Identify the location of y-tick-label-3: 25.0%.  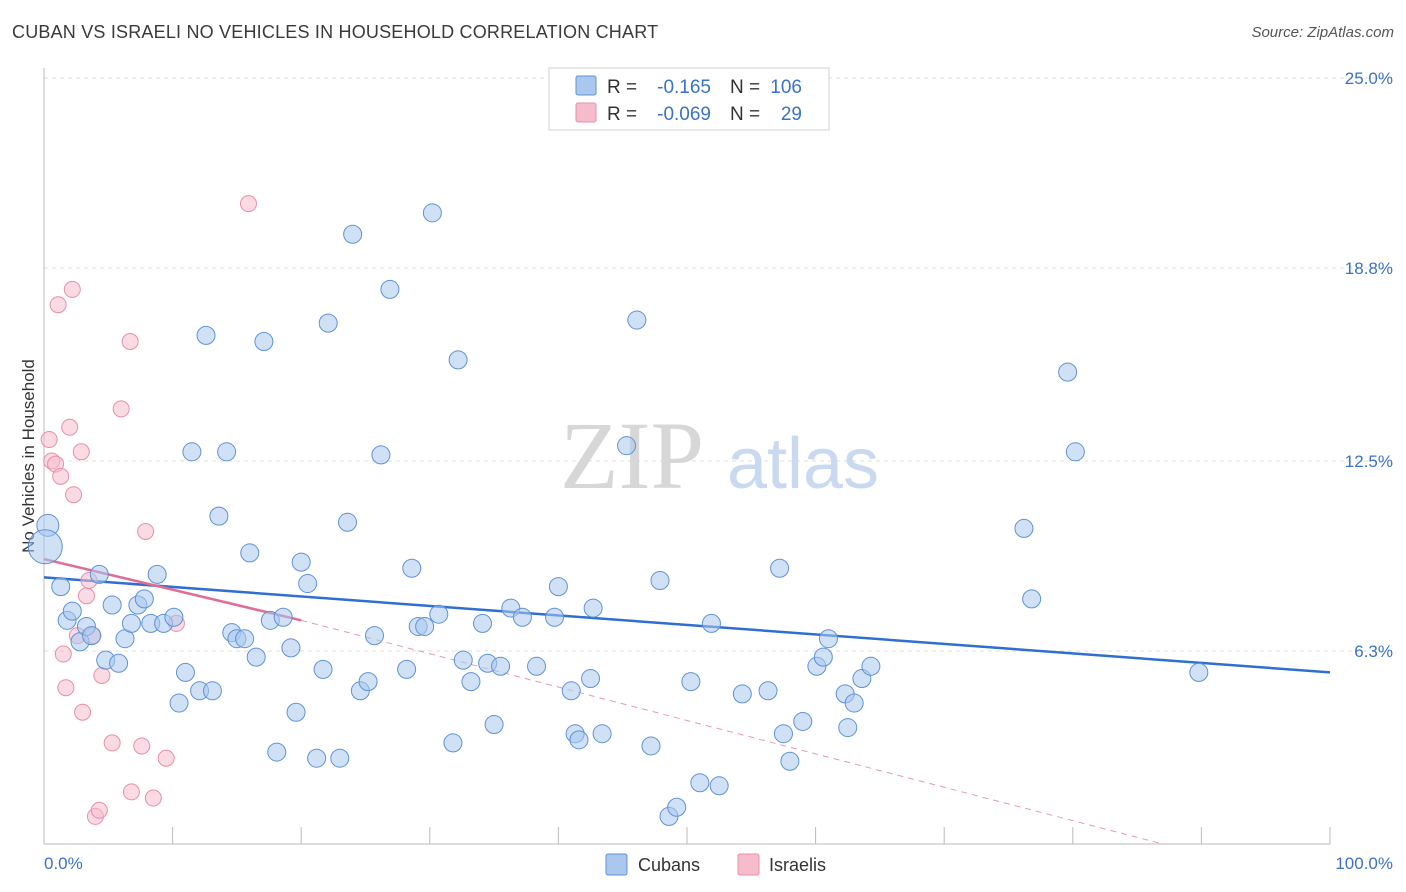
(1369, 78).